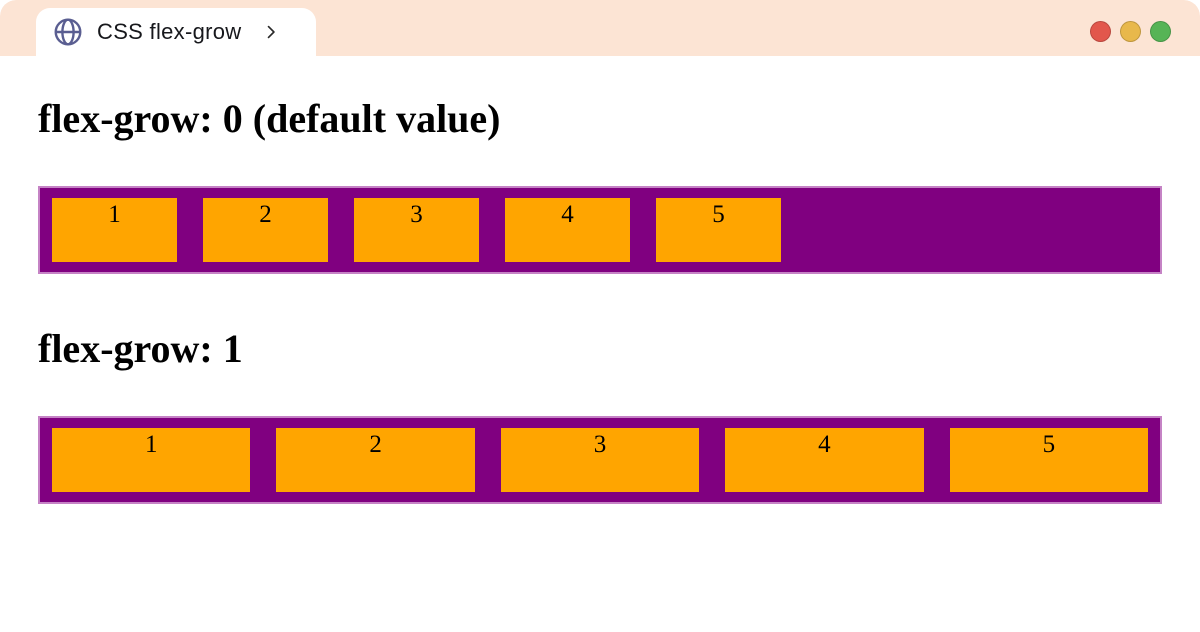 The image size is (1200, 632). I want to click on minimize-button, so click(1130, 31).